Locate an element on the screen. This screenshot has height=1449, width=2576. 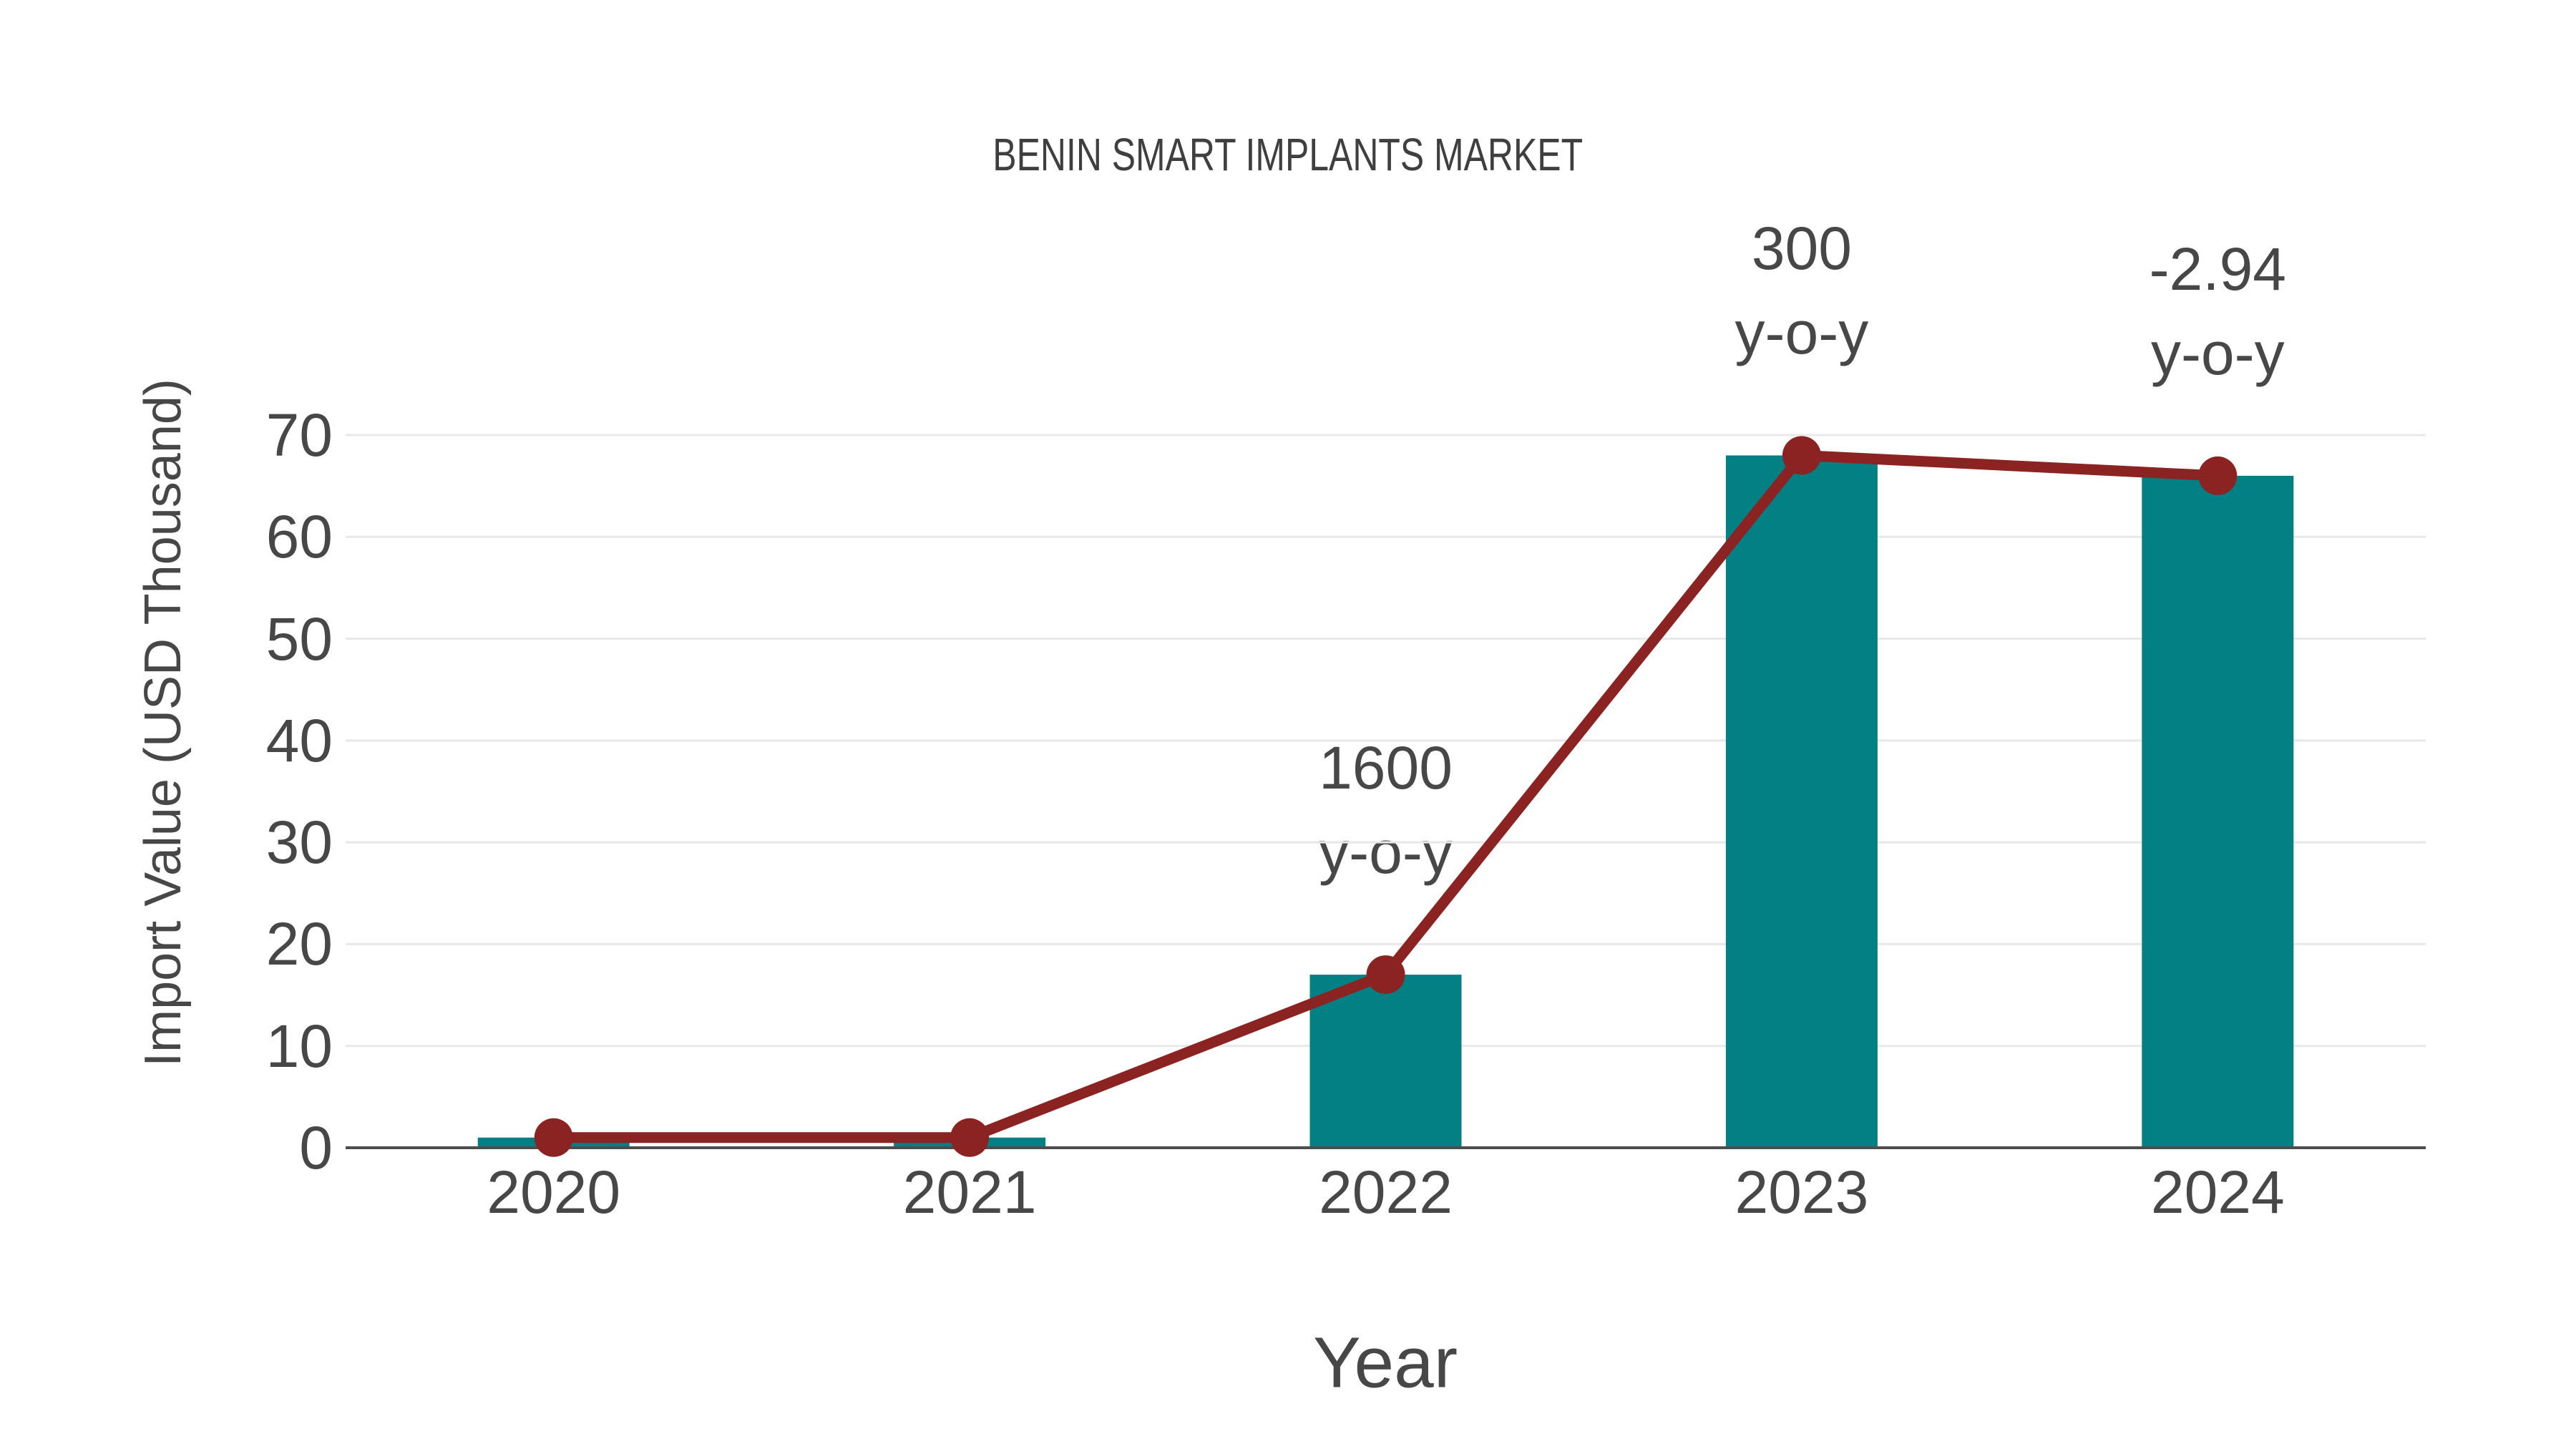
y-tick-label-30: 30 is located at coordinates (299, 843).